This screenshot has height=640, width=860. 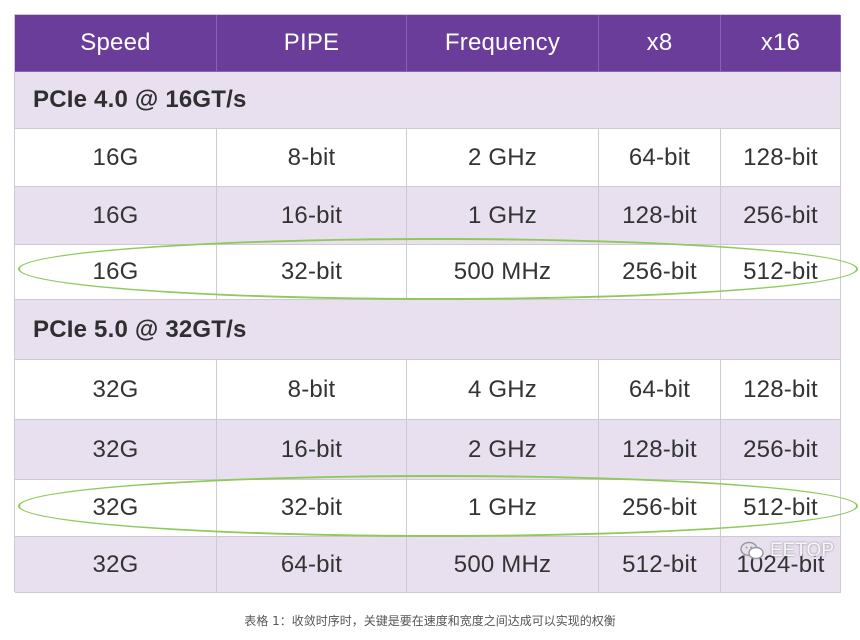 What do you see at coordinates (438, 506) in the screenshot?
I see `highlight-ellipse-pcie5-32bit` at bounding box center [438, 506].